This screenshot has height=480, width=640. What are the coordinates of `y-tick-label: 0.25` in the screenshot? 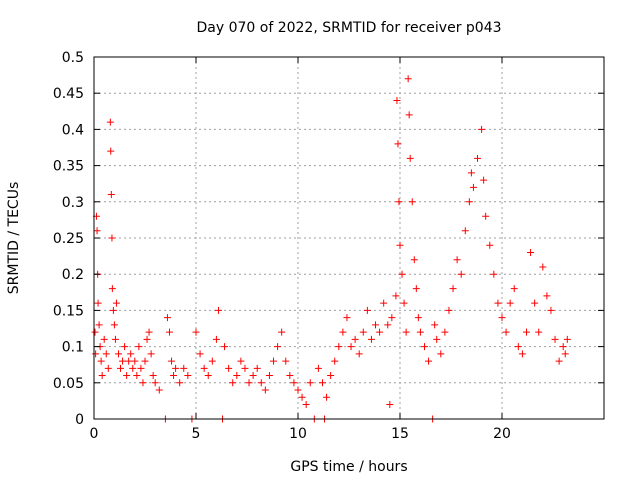 It's located at (68, 239).